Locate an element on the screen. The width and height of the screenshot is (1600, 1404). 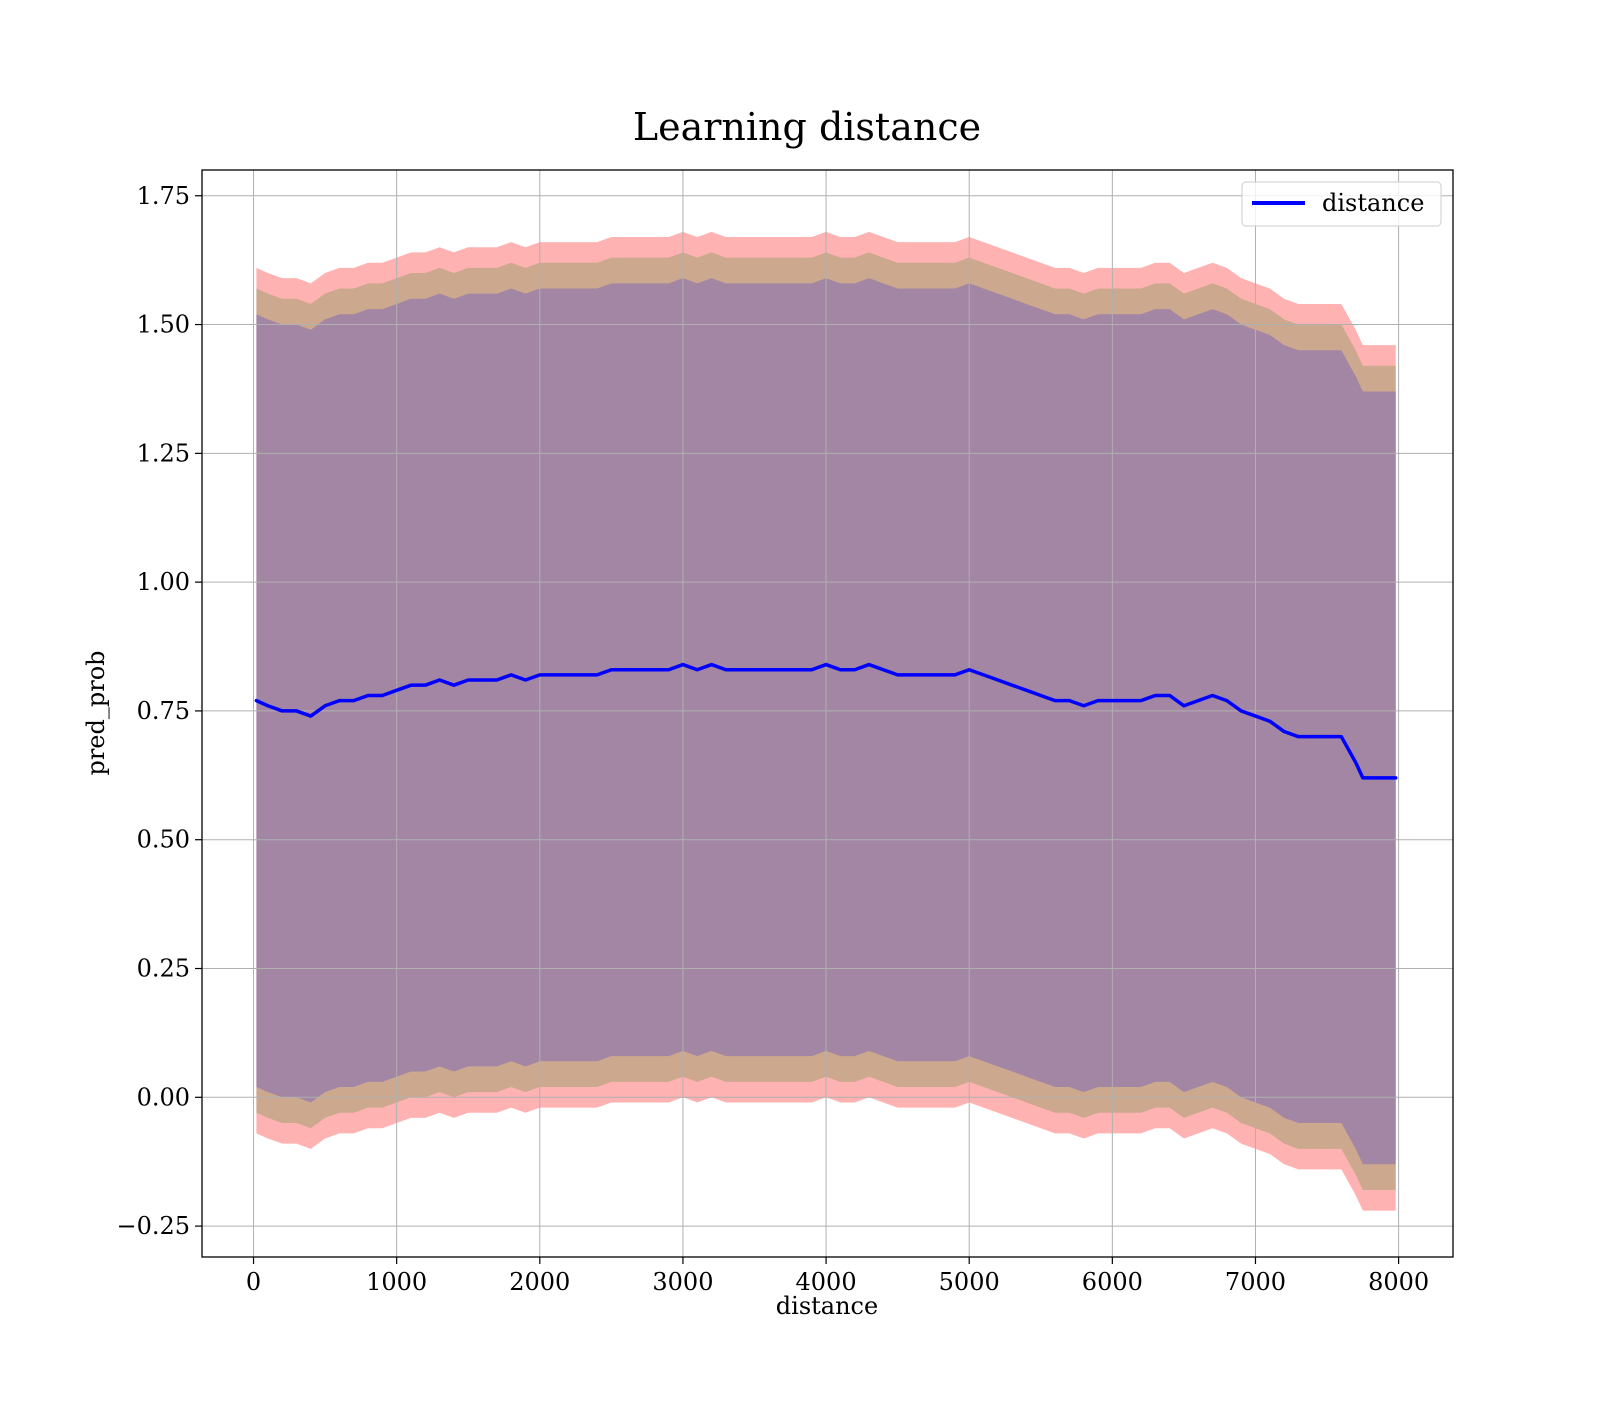
series-line-distance is located at coordinates (826, 721).